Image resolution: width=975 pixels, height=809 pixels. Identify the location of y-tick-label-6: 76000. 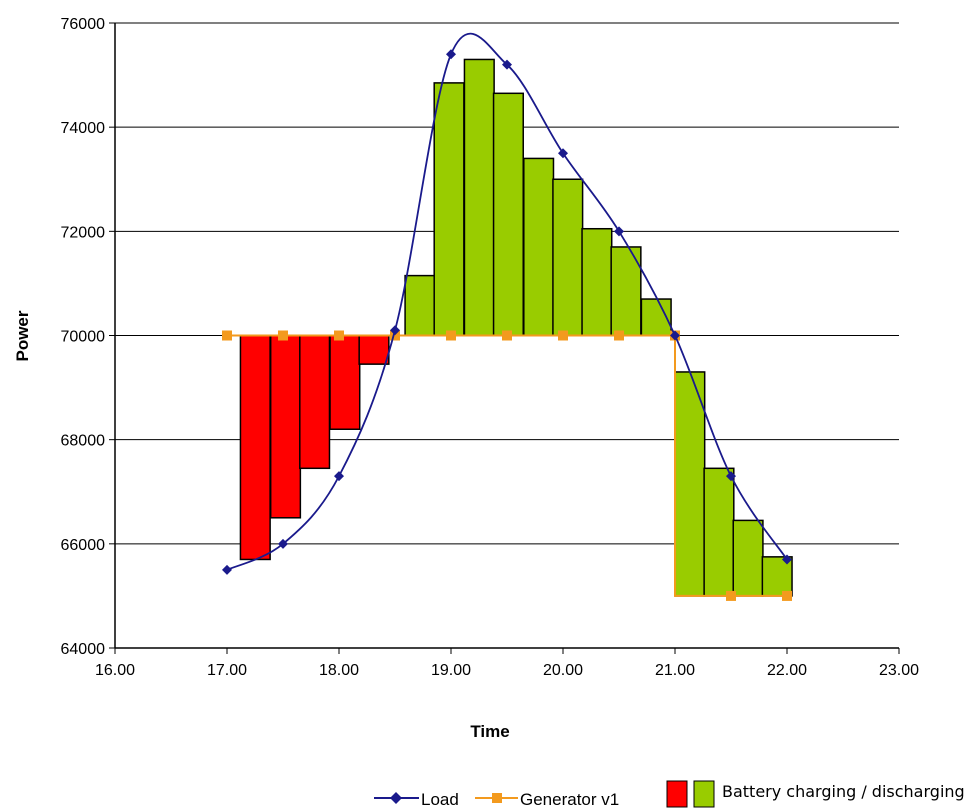
(83, 24).